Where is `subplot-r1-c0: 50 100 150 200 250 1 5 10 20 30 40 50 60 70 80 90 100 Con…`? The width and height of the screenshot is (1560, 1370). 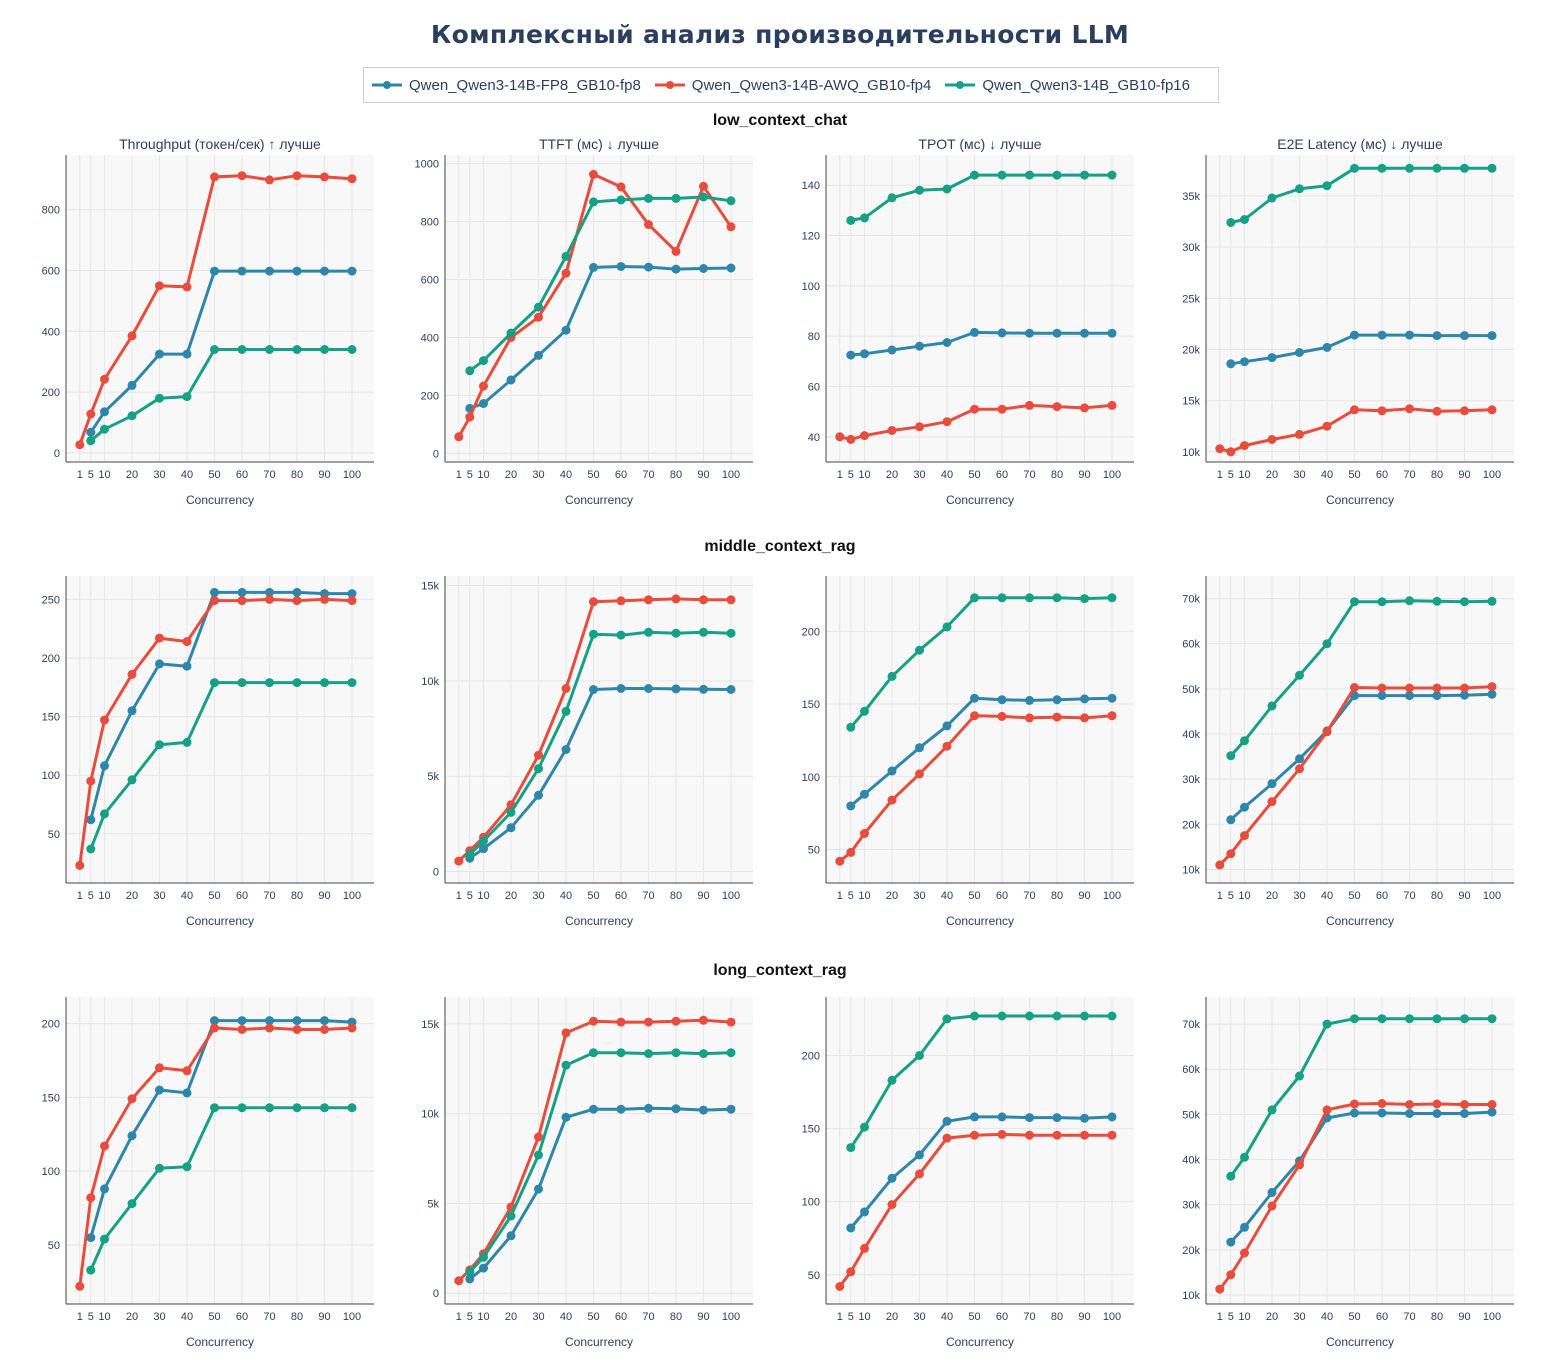 subplot-r1-c0: 50 100 150 200 250 1 5 10 20 30 40 50 60 70 80 90 100 Con… is located at coordinates (208, 752).